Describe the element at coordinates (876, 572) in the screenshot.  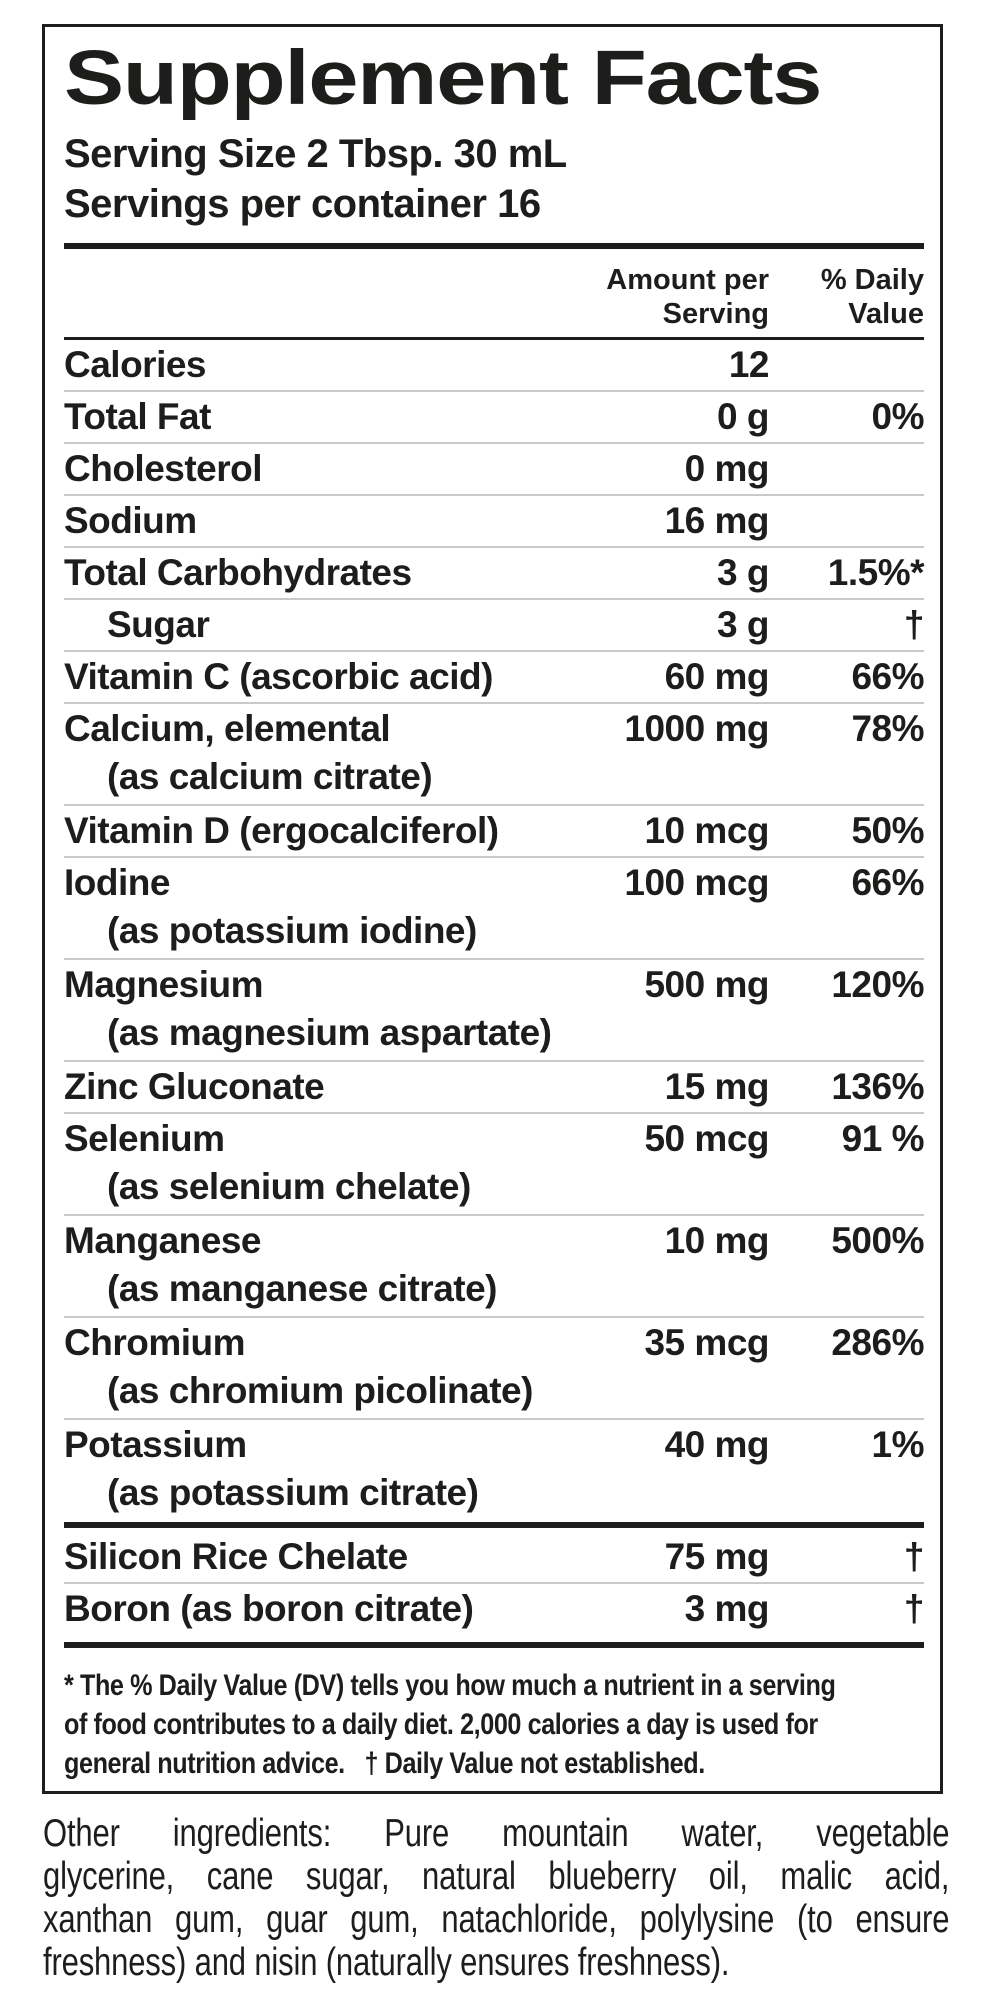
I see `nutrient-dv: 1.5%*` at that location.